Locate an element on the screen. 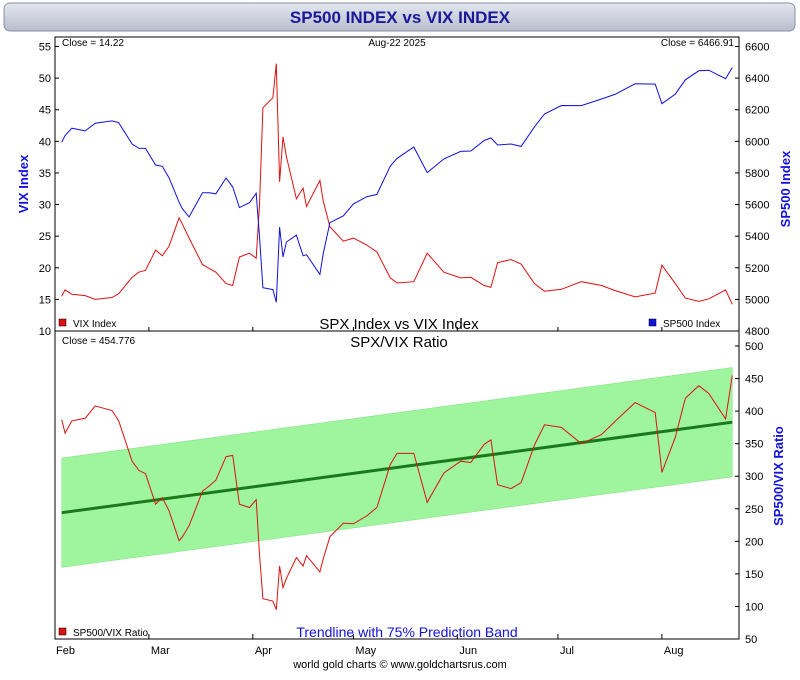  date-label: Aug-22 2025 is located at coordinates (397, 43).